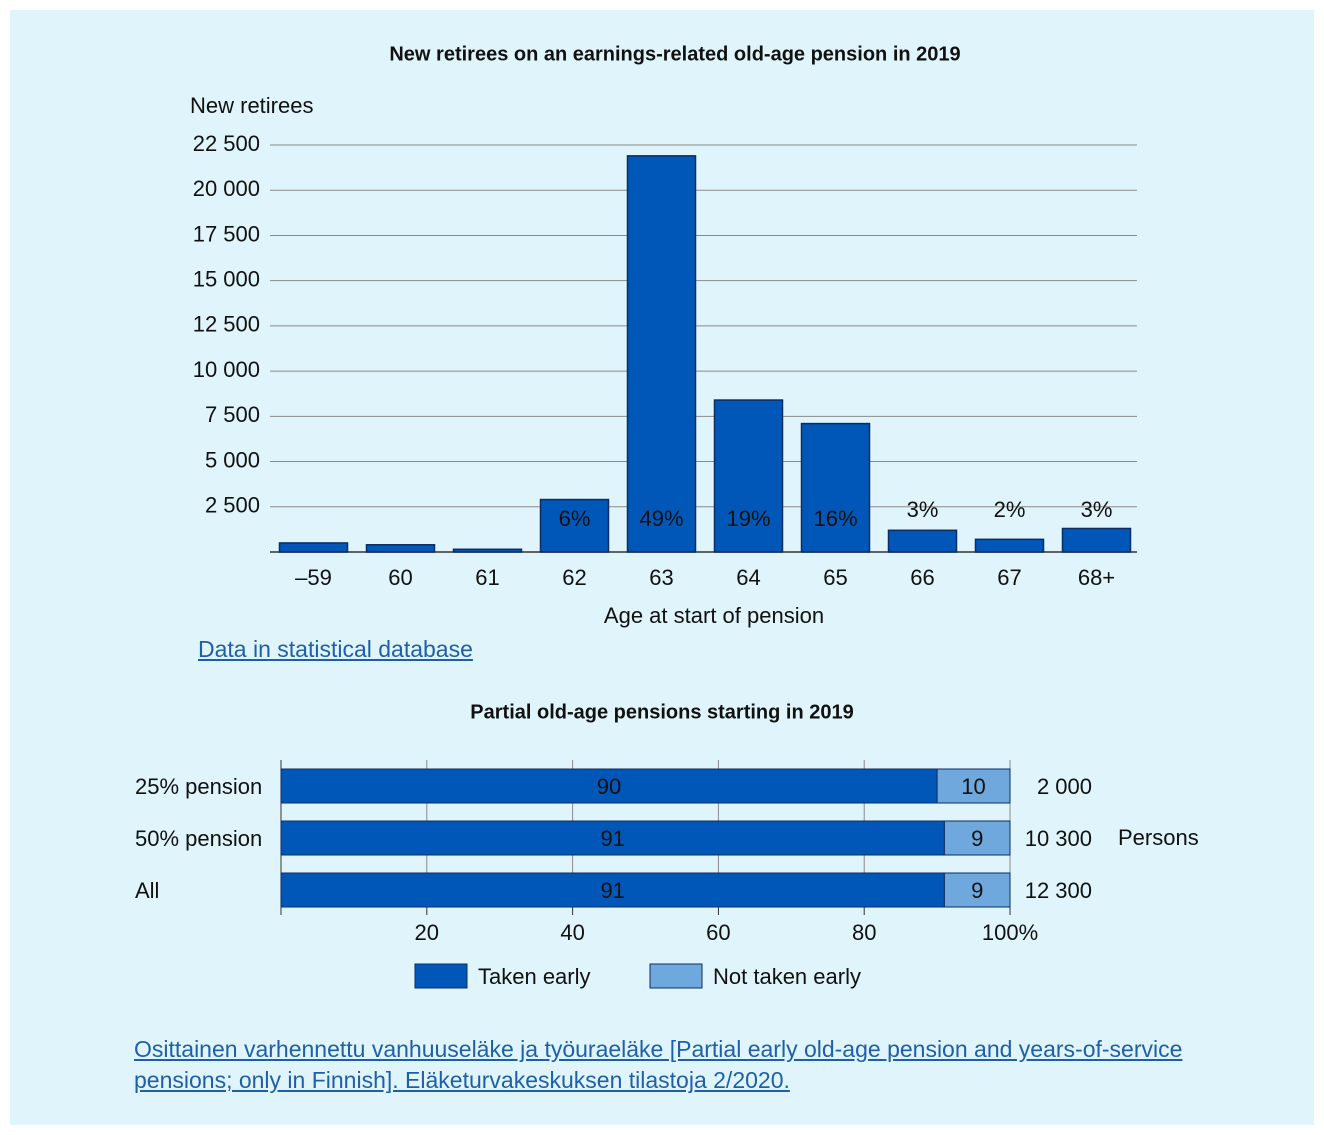 This screenshot has width=1324, height=1135. What do you see at coordinates (232, 459) in the screenshot?
I see `y-tick-label: 5 000` at bounding box center [232, 459].